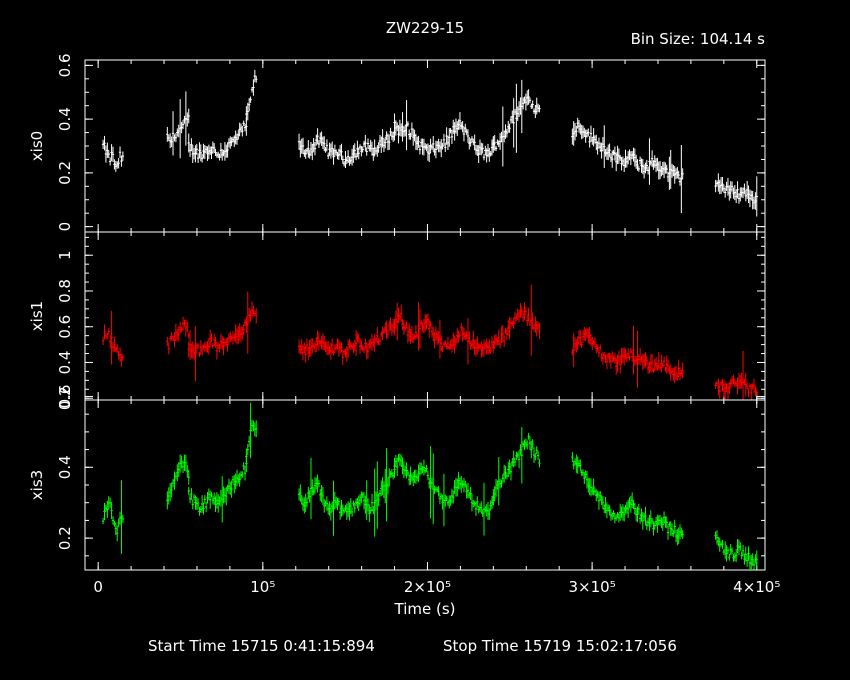  Describe the element at coordinates (592, 587) in the screenshot. I see `x-tick-label: 3×10⁵` at that location.